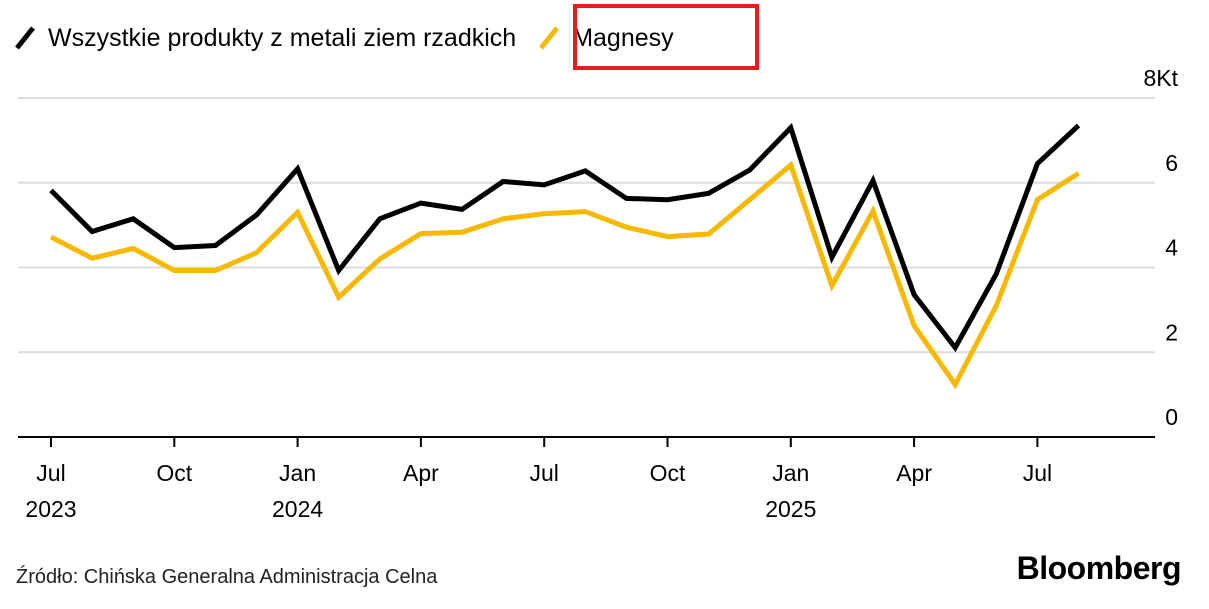  I want to click on x-tick-year-label: 2025, so click(790, 509).